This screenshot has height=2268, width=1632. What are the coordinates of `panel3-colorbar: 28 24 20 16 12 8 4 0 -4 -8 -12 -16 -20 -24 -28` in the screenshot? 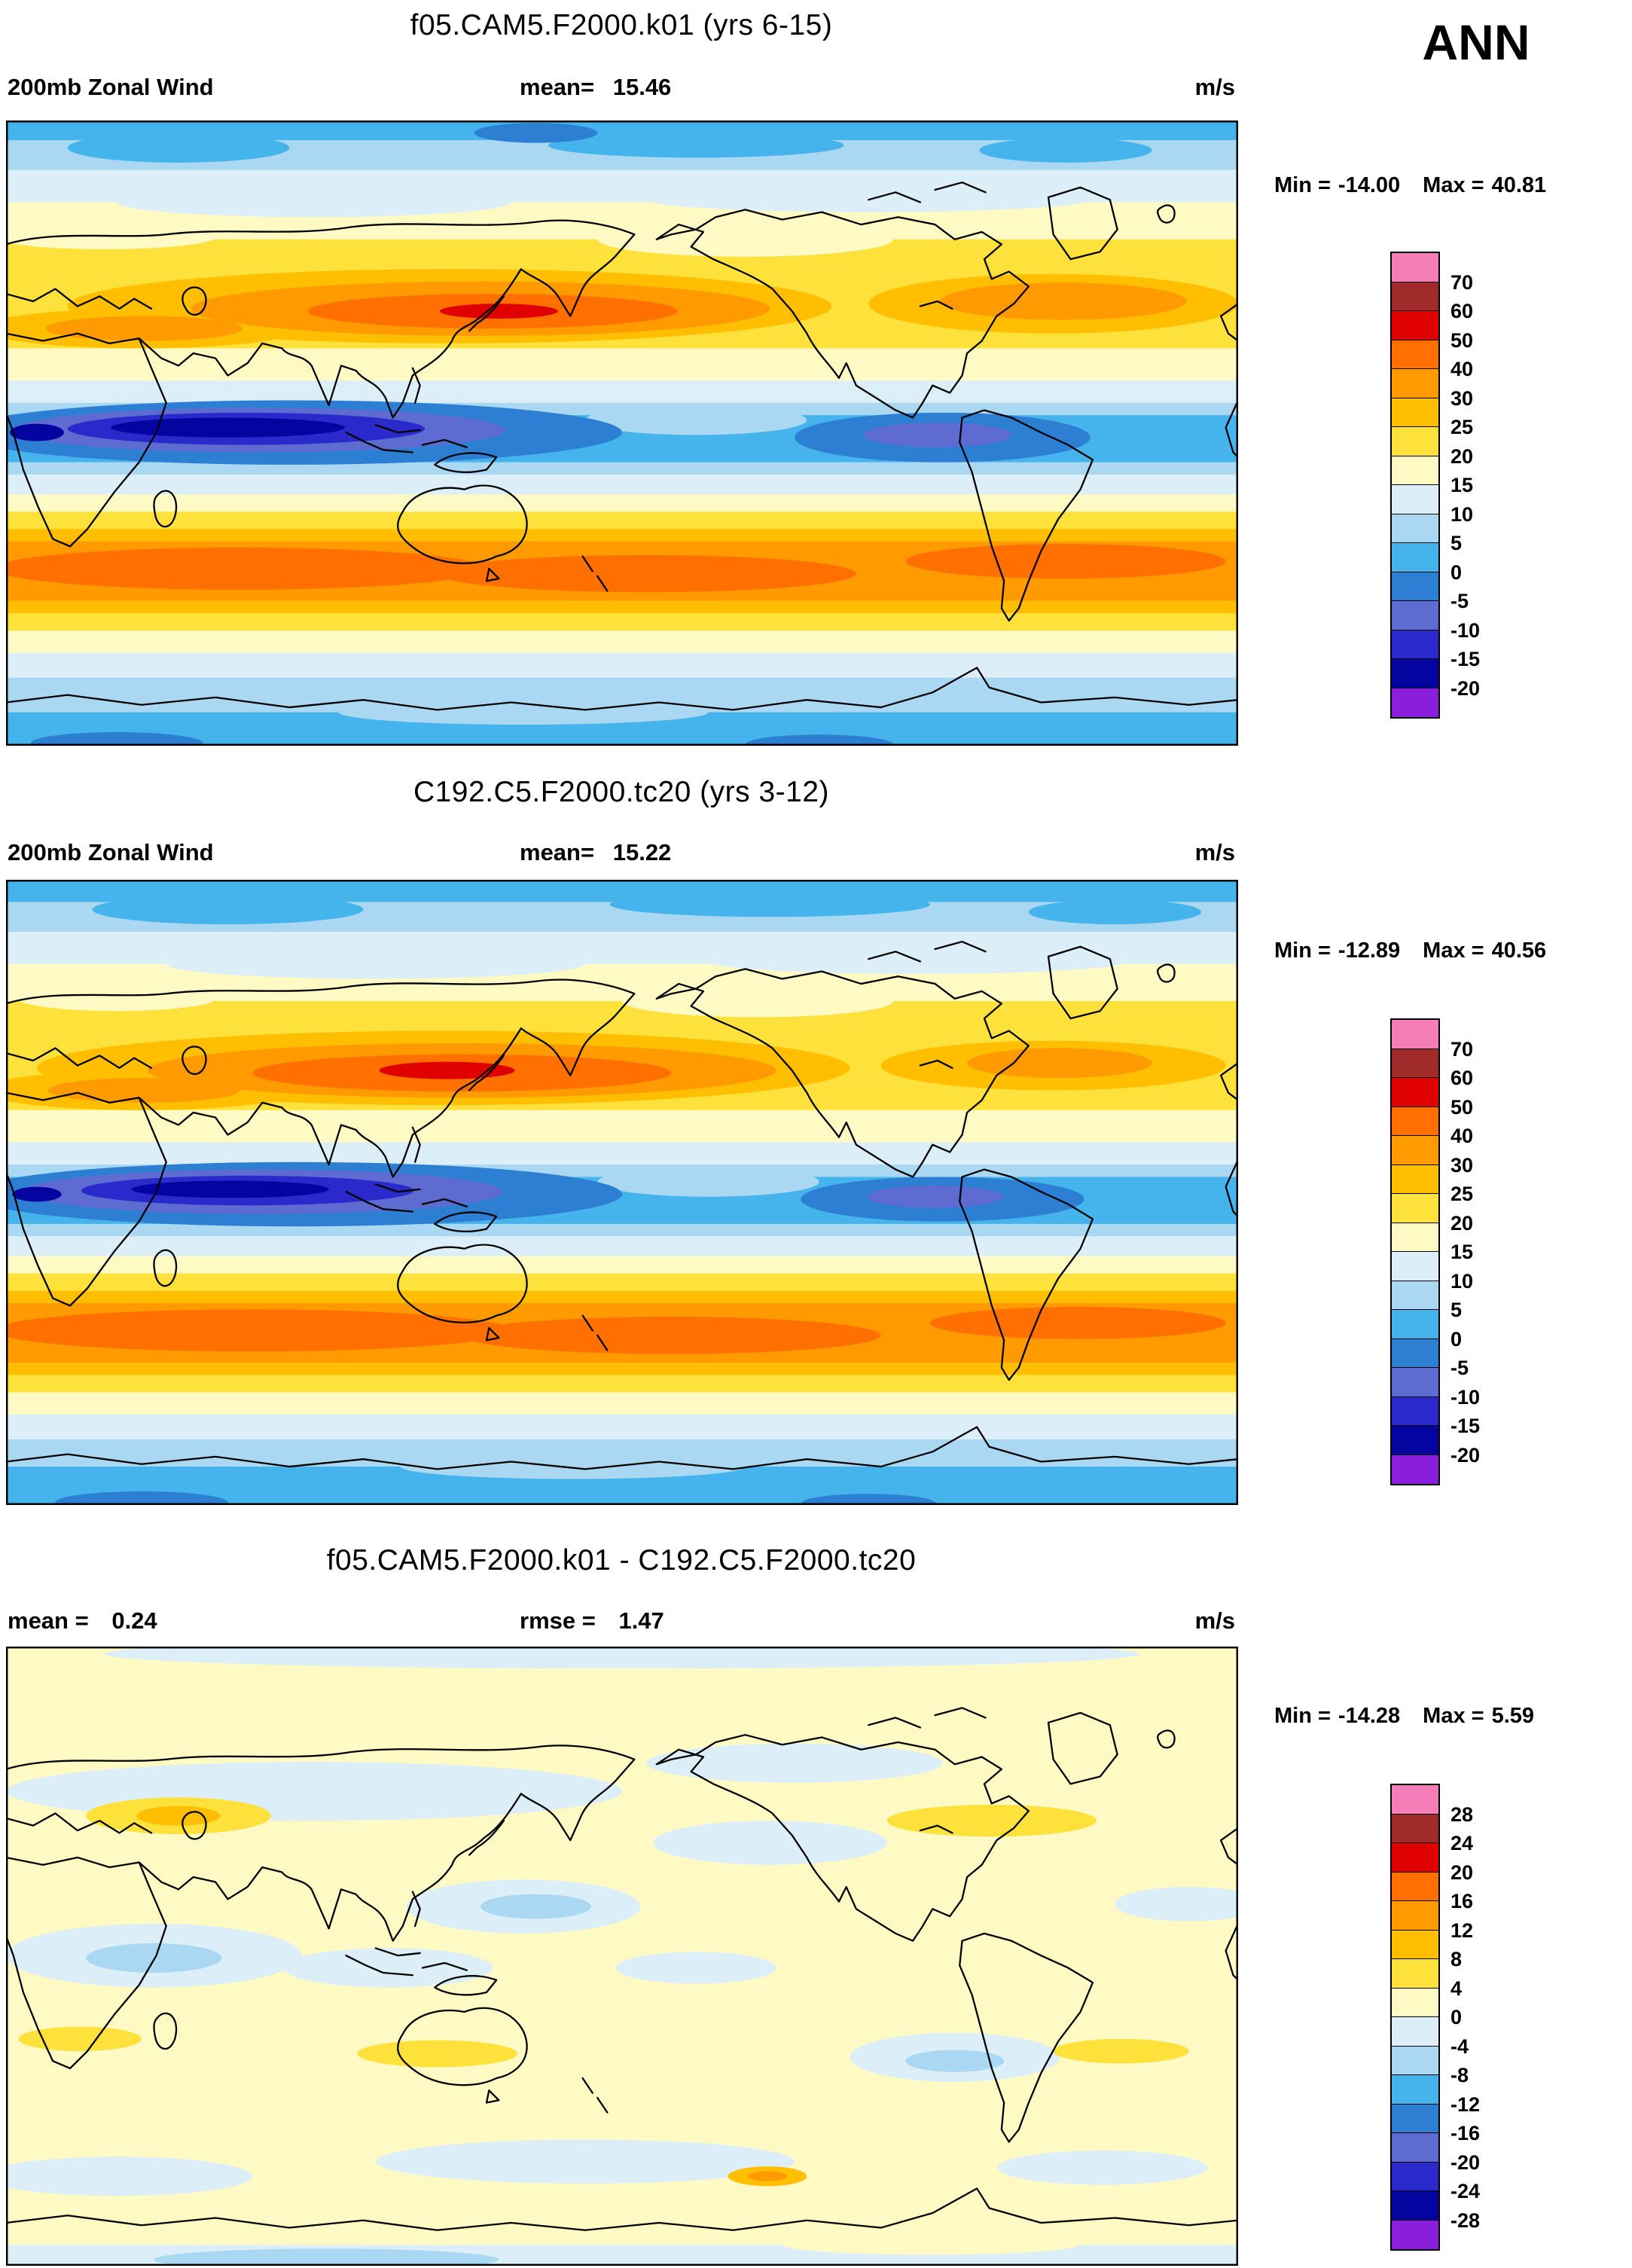 It's located at (1435, 2018).